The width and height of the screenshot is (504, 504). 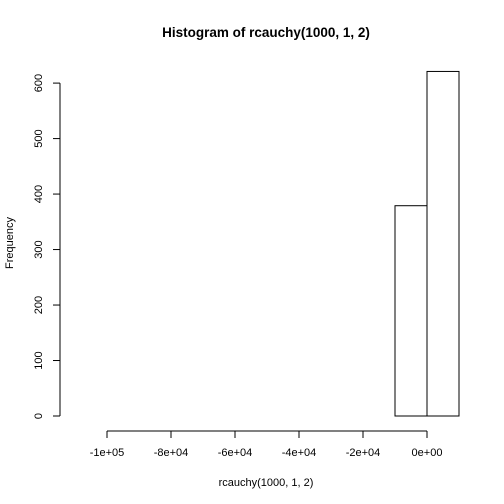 I want to click on y-tick-label: 400, so click(x=39, y=194).